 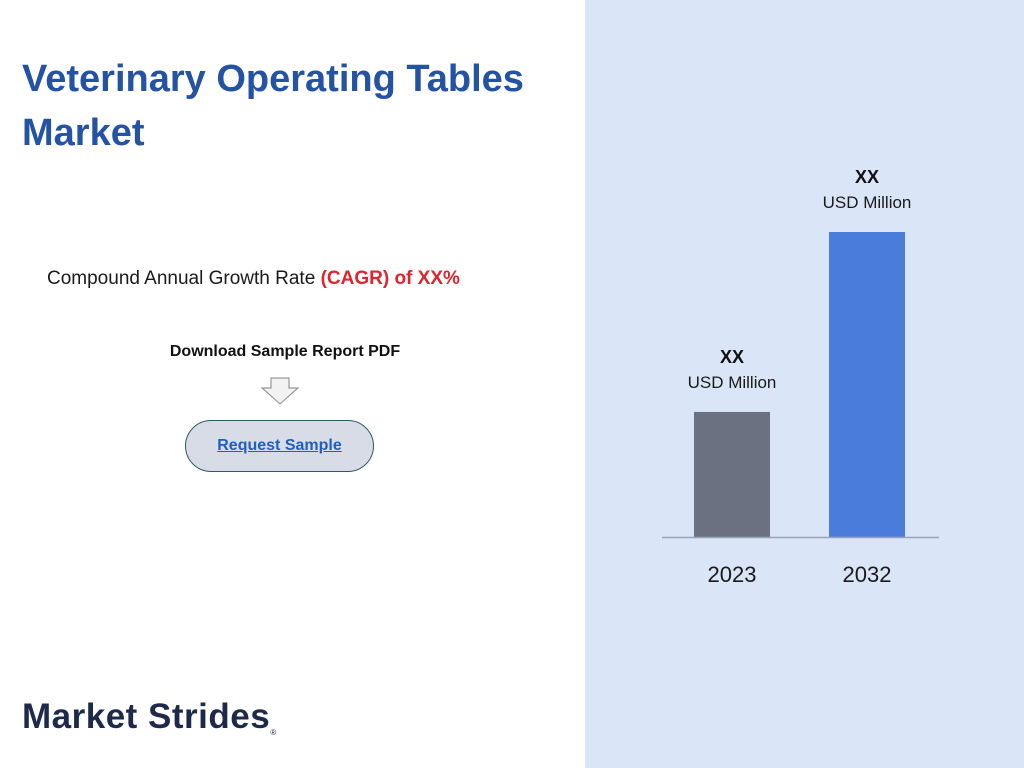 I want to click on request-sample-button: Request Sample, so click(x=279, y=446).